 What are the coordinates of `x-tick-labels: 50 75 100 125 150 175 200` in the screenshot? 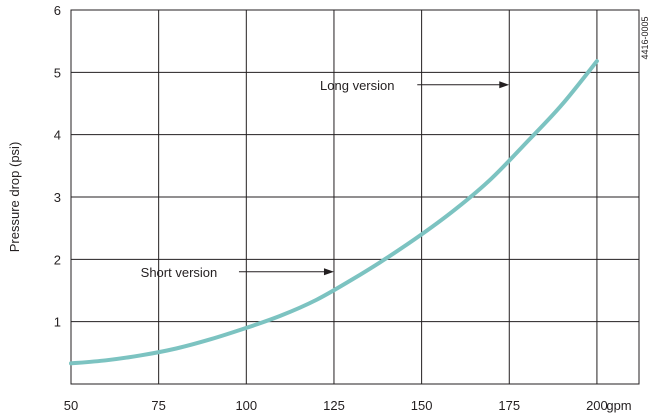 It's located at (336, 405).